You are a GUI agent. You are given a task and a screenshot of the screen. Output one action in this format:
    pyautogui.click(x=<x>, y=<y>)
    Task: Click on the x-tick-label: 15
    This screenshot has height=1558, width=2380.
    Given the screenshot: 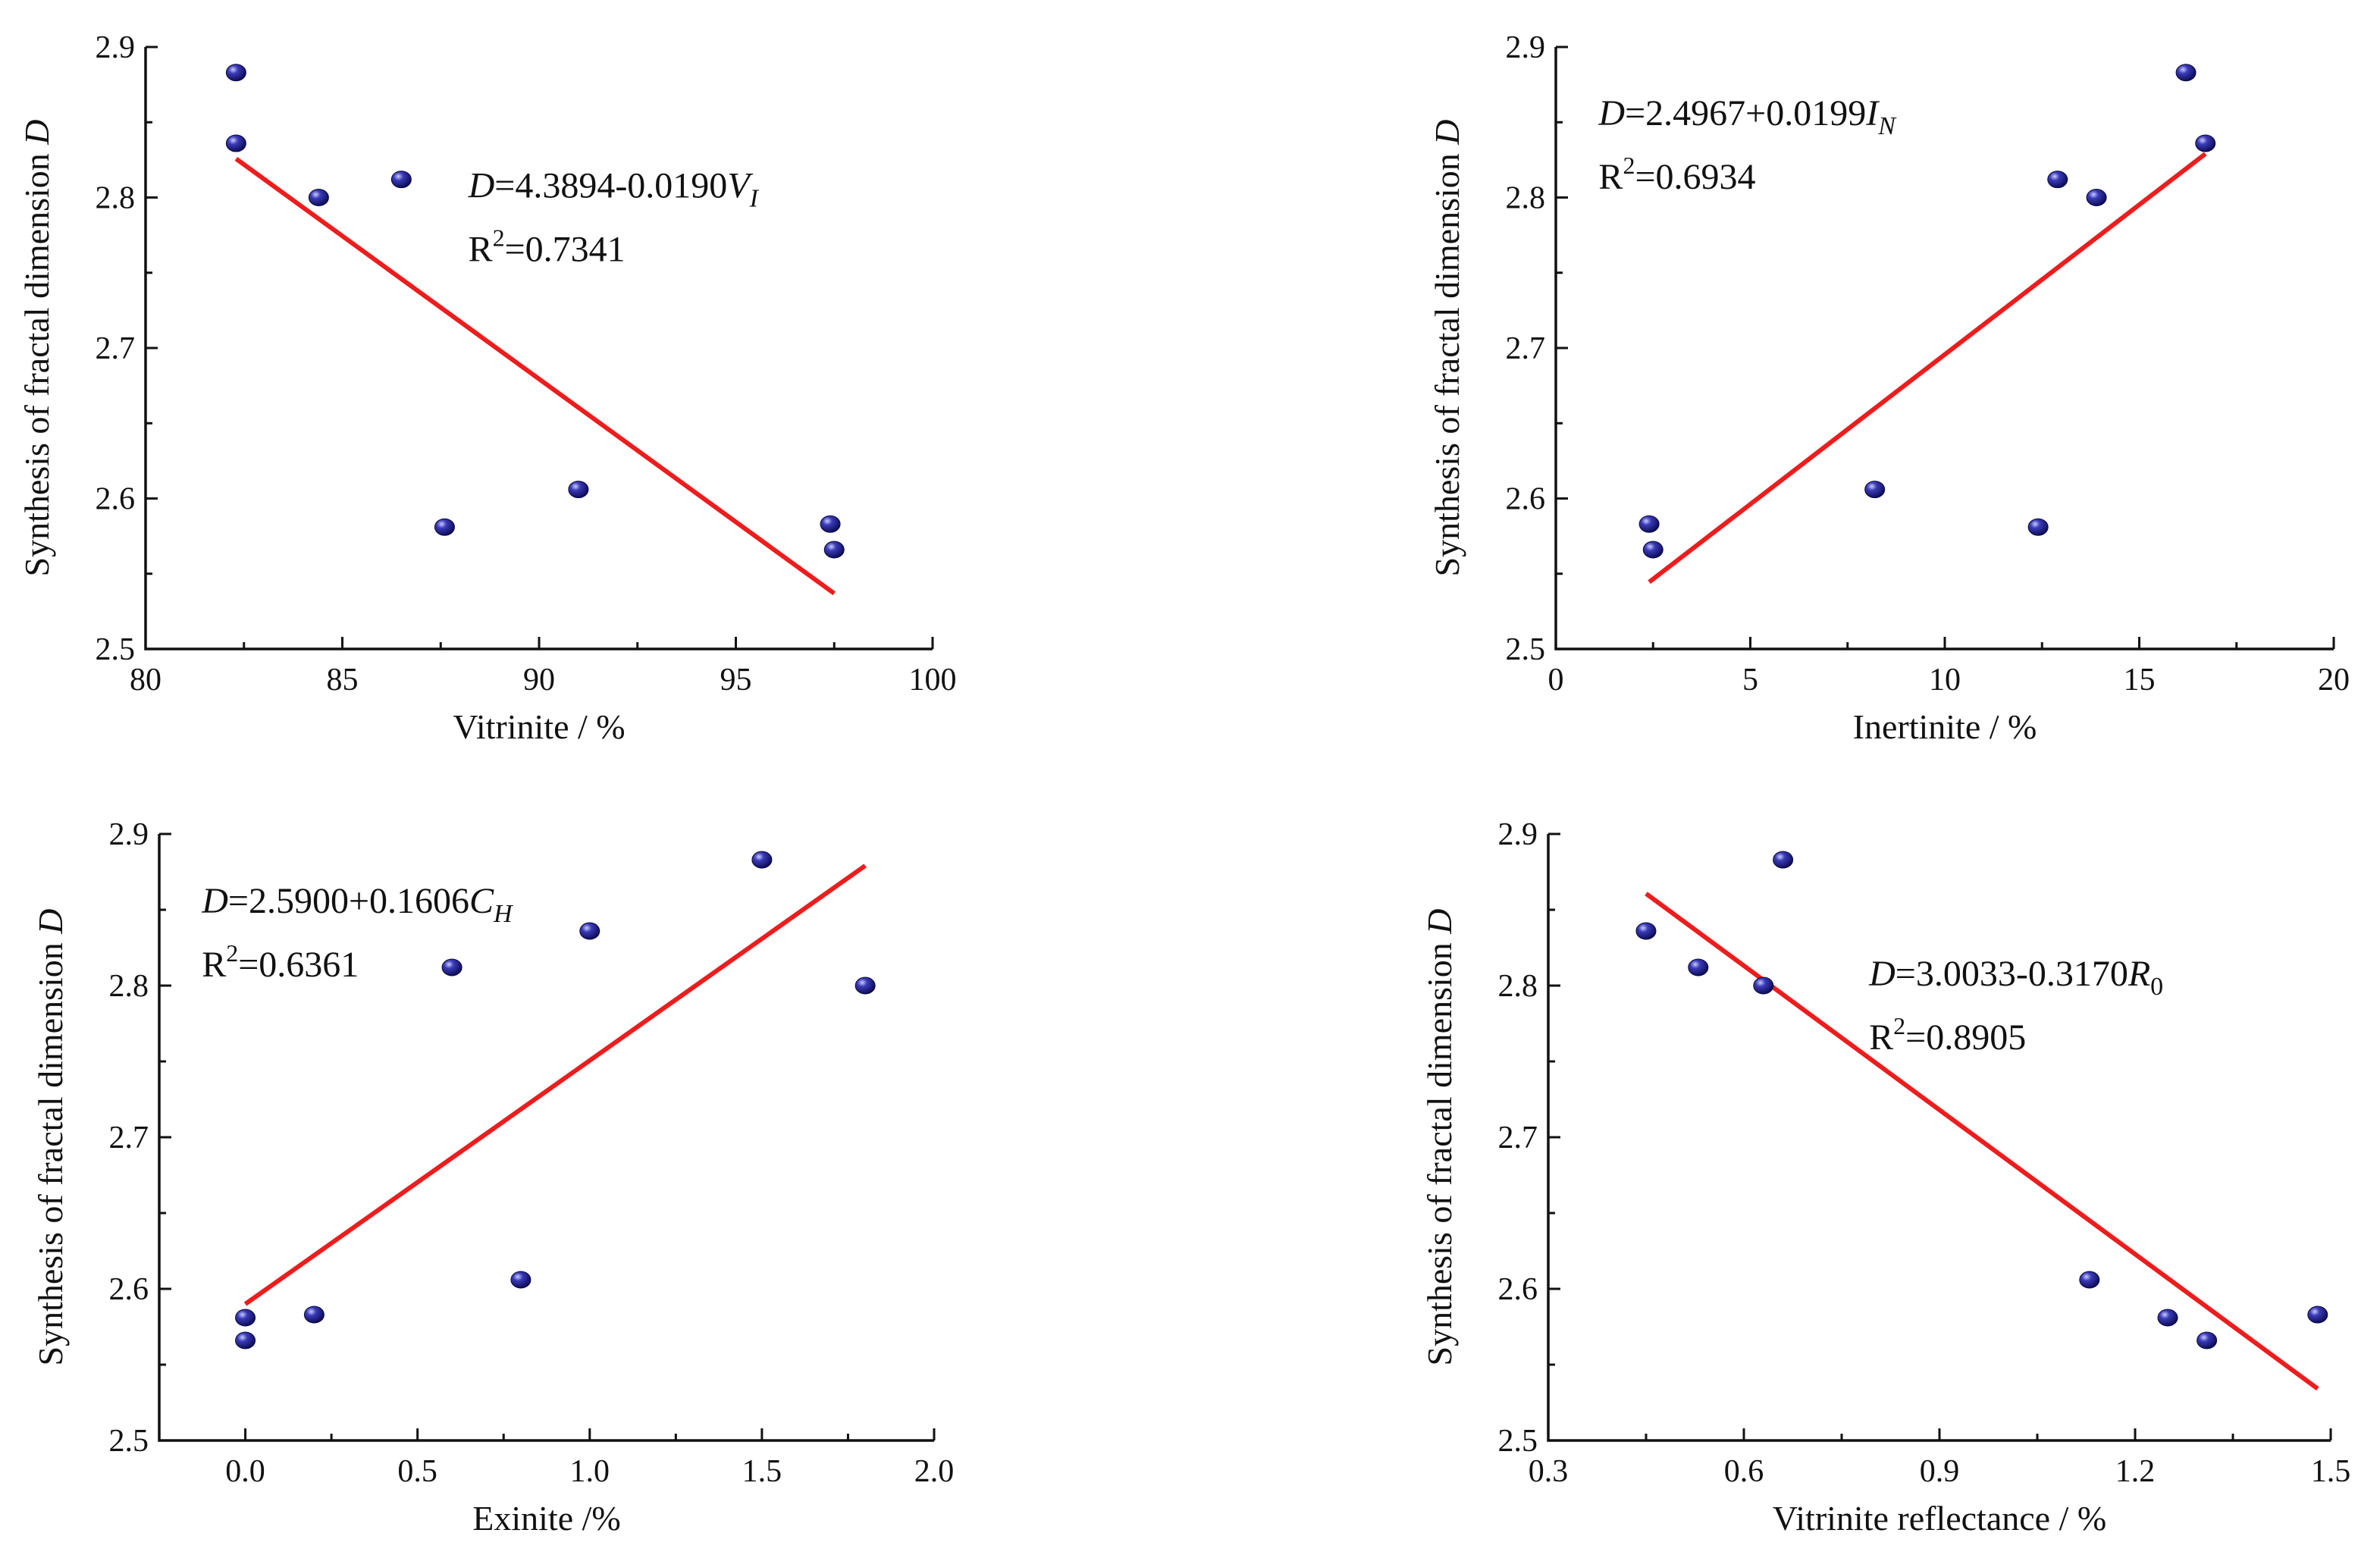 What is the action you would take?
    pyautogui.click(x=2140, y=680)
    